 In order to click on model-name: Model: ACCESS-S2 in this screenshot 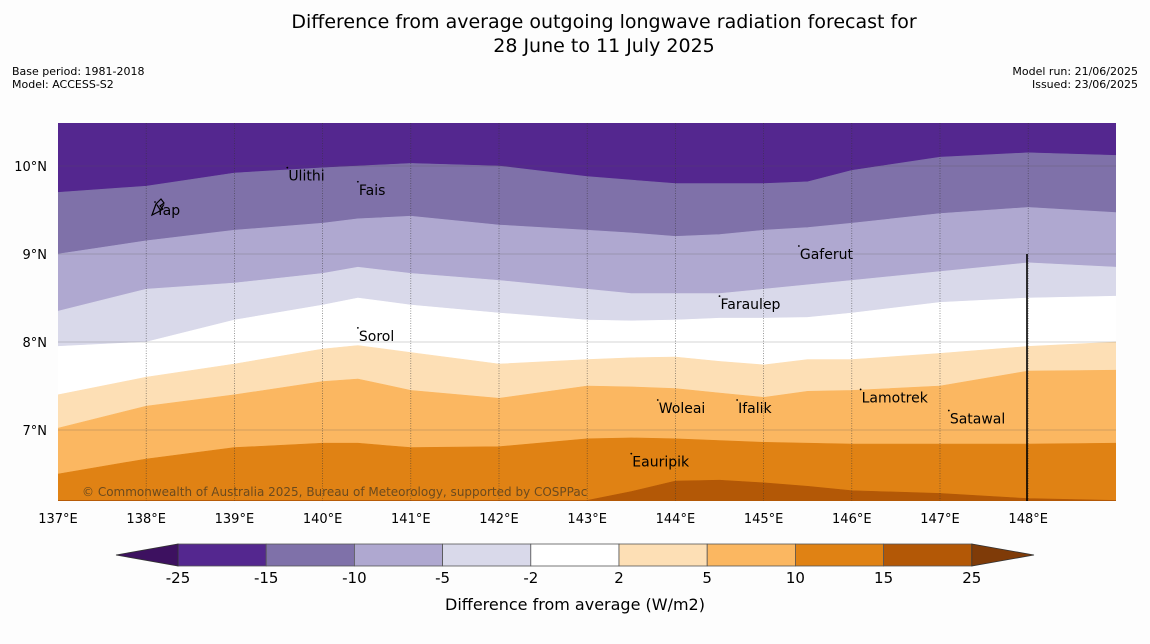, I will do `click(63, 84)`.